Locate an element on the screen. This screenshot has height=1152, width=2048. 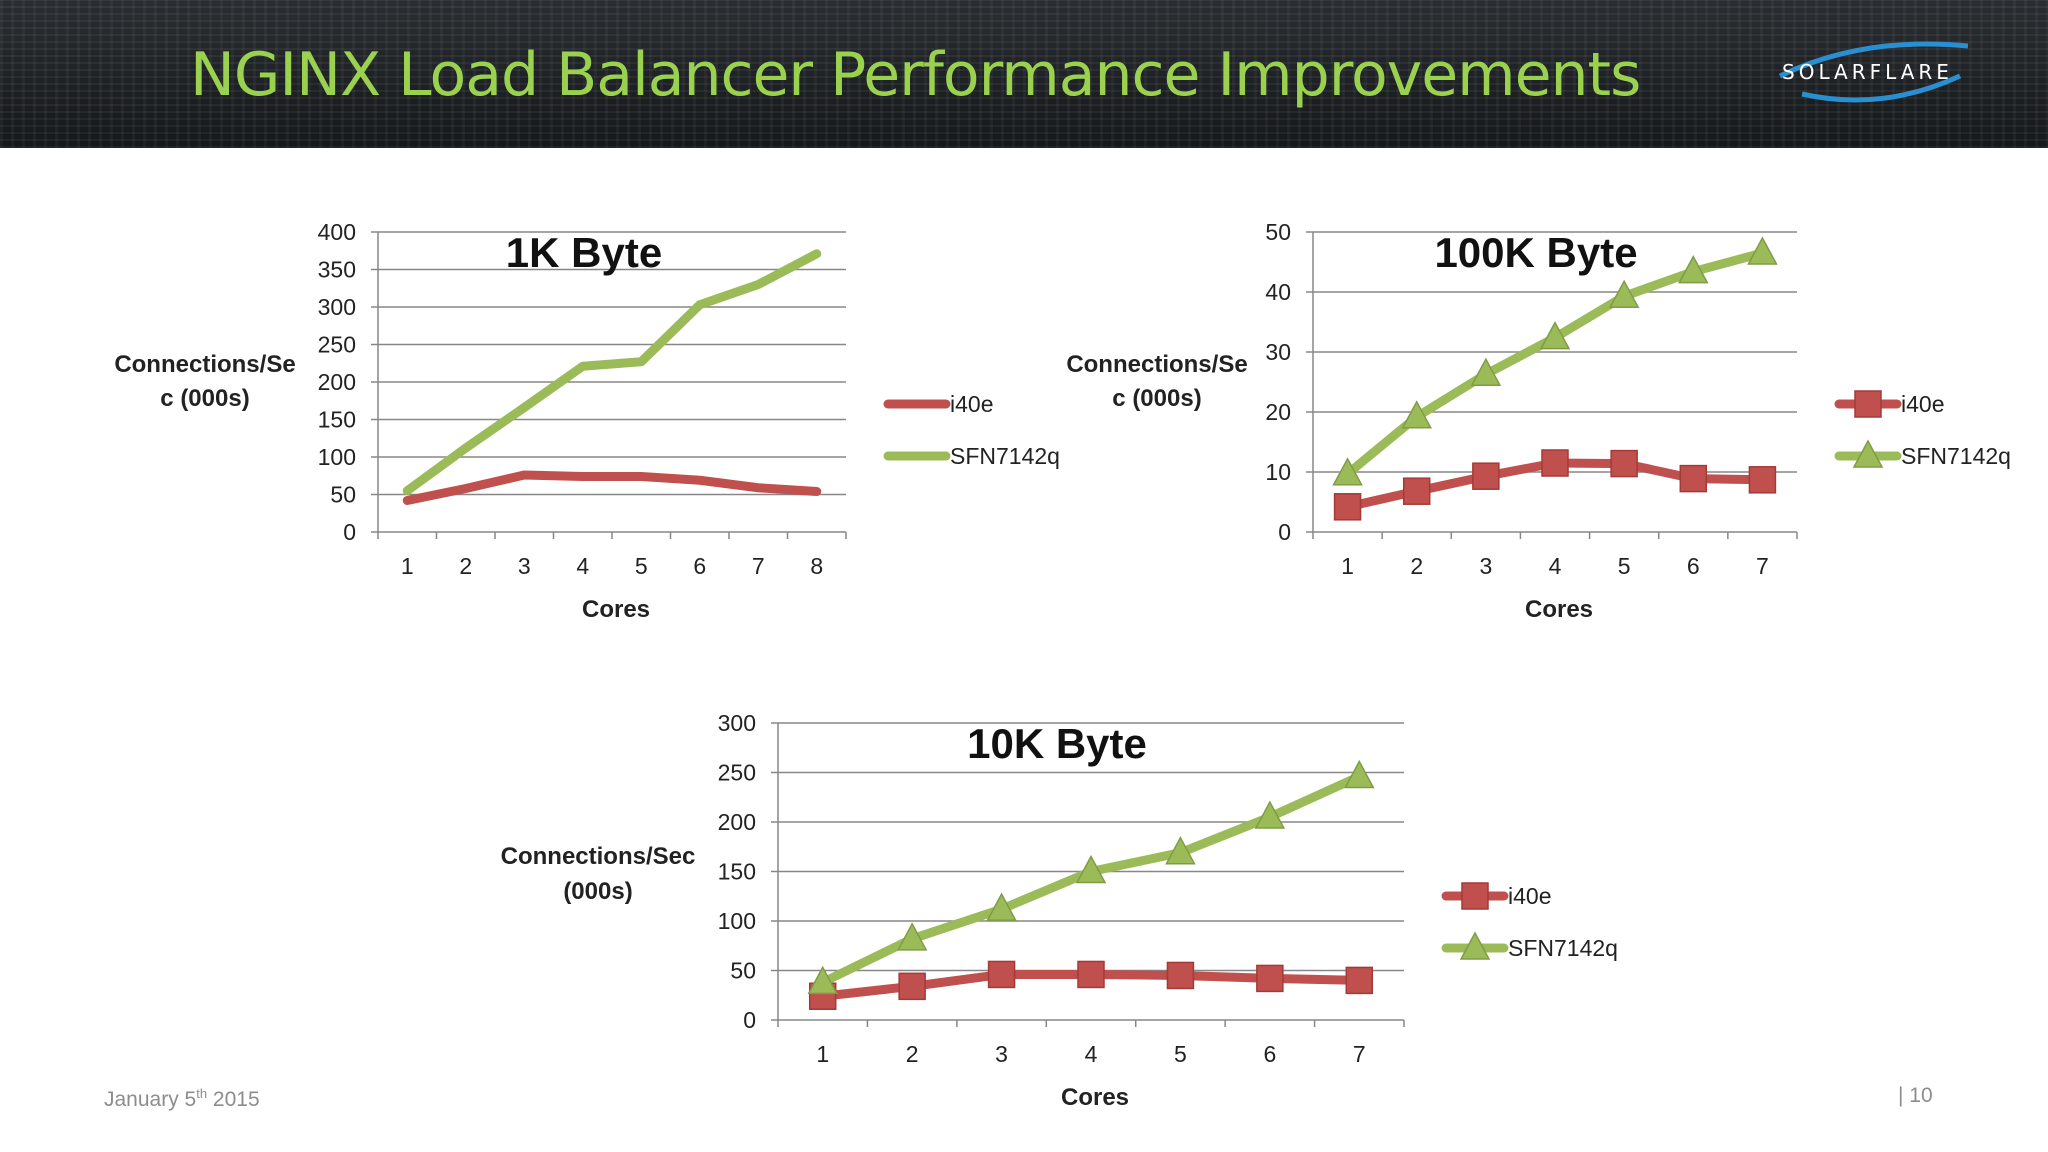
y-tick-label: 40 is located at coordinates (1278, 292).